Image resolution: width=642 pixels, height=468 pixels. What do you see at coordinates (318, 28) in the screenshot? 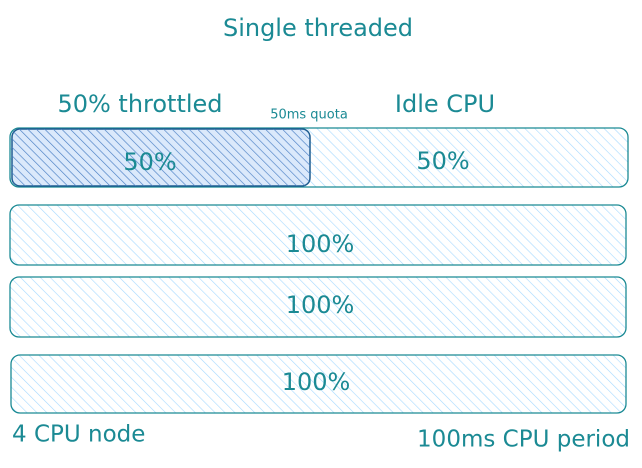
I see `title: Single threaded` at bounding box center [318, 28].